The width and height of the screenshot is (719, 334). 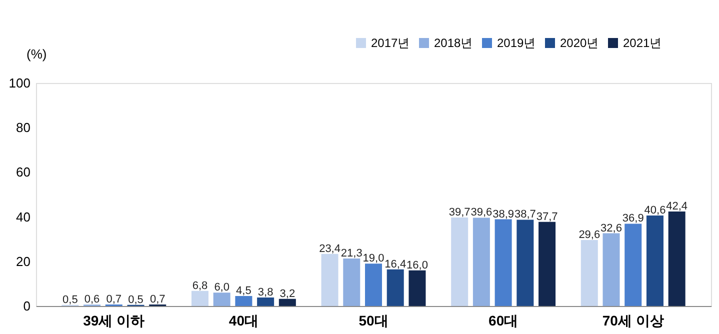 What do you see at coordinates (36, 54) in the screenshot?
I see `y-axis-title: (%)` at bounding box center [36, 54].